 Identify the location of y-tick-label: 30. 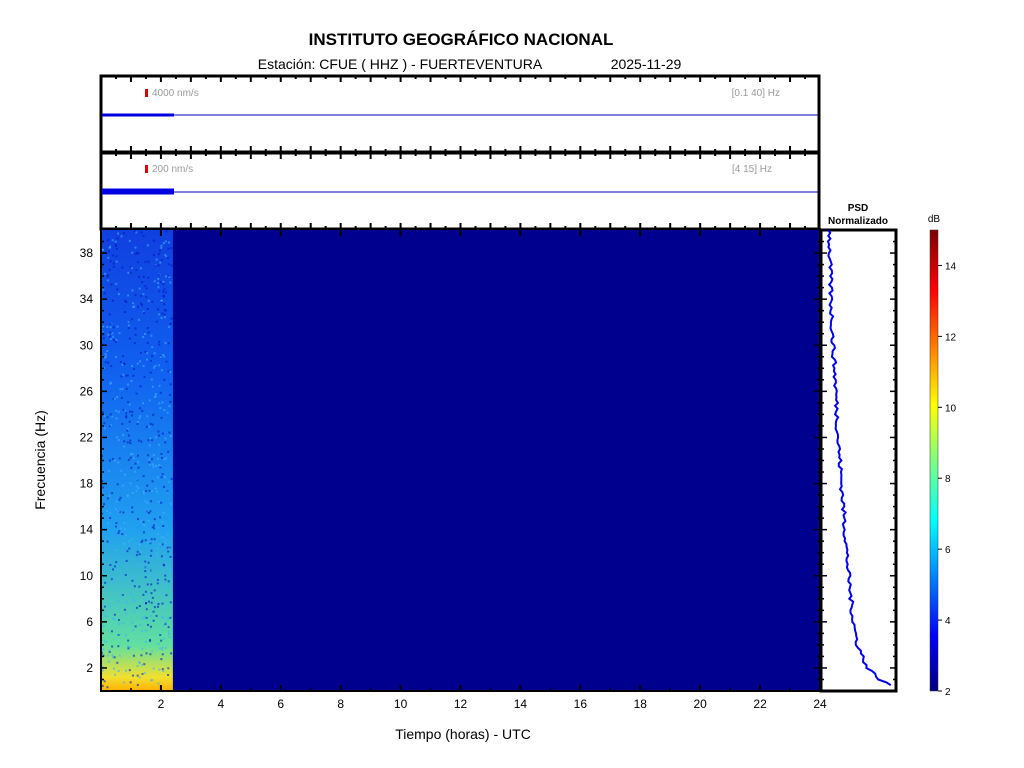
(87, 345).